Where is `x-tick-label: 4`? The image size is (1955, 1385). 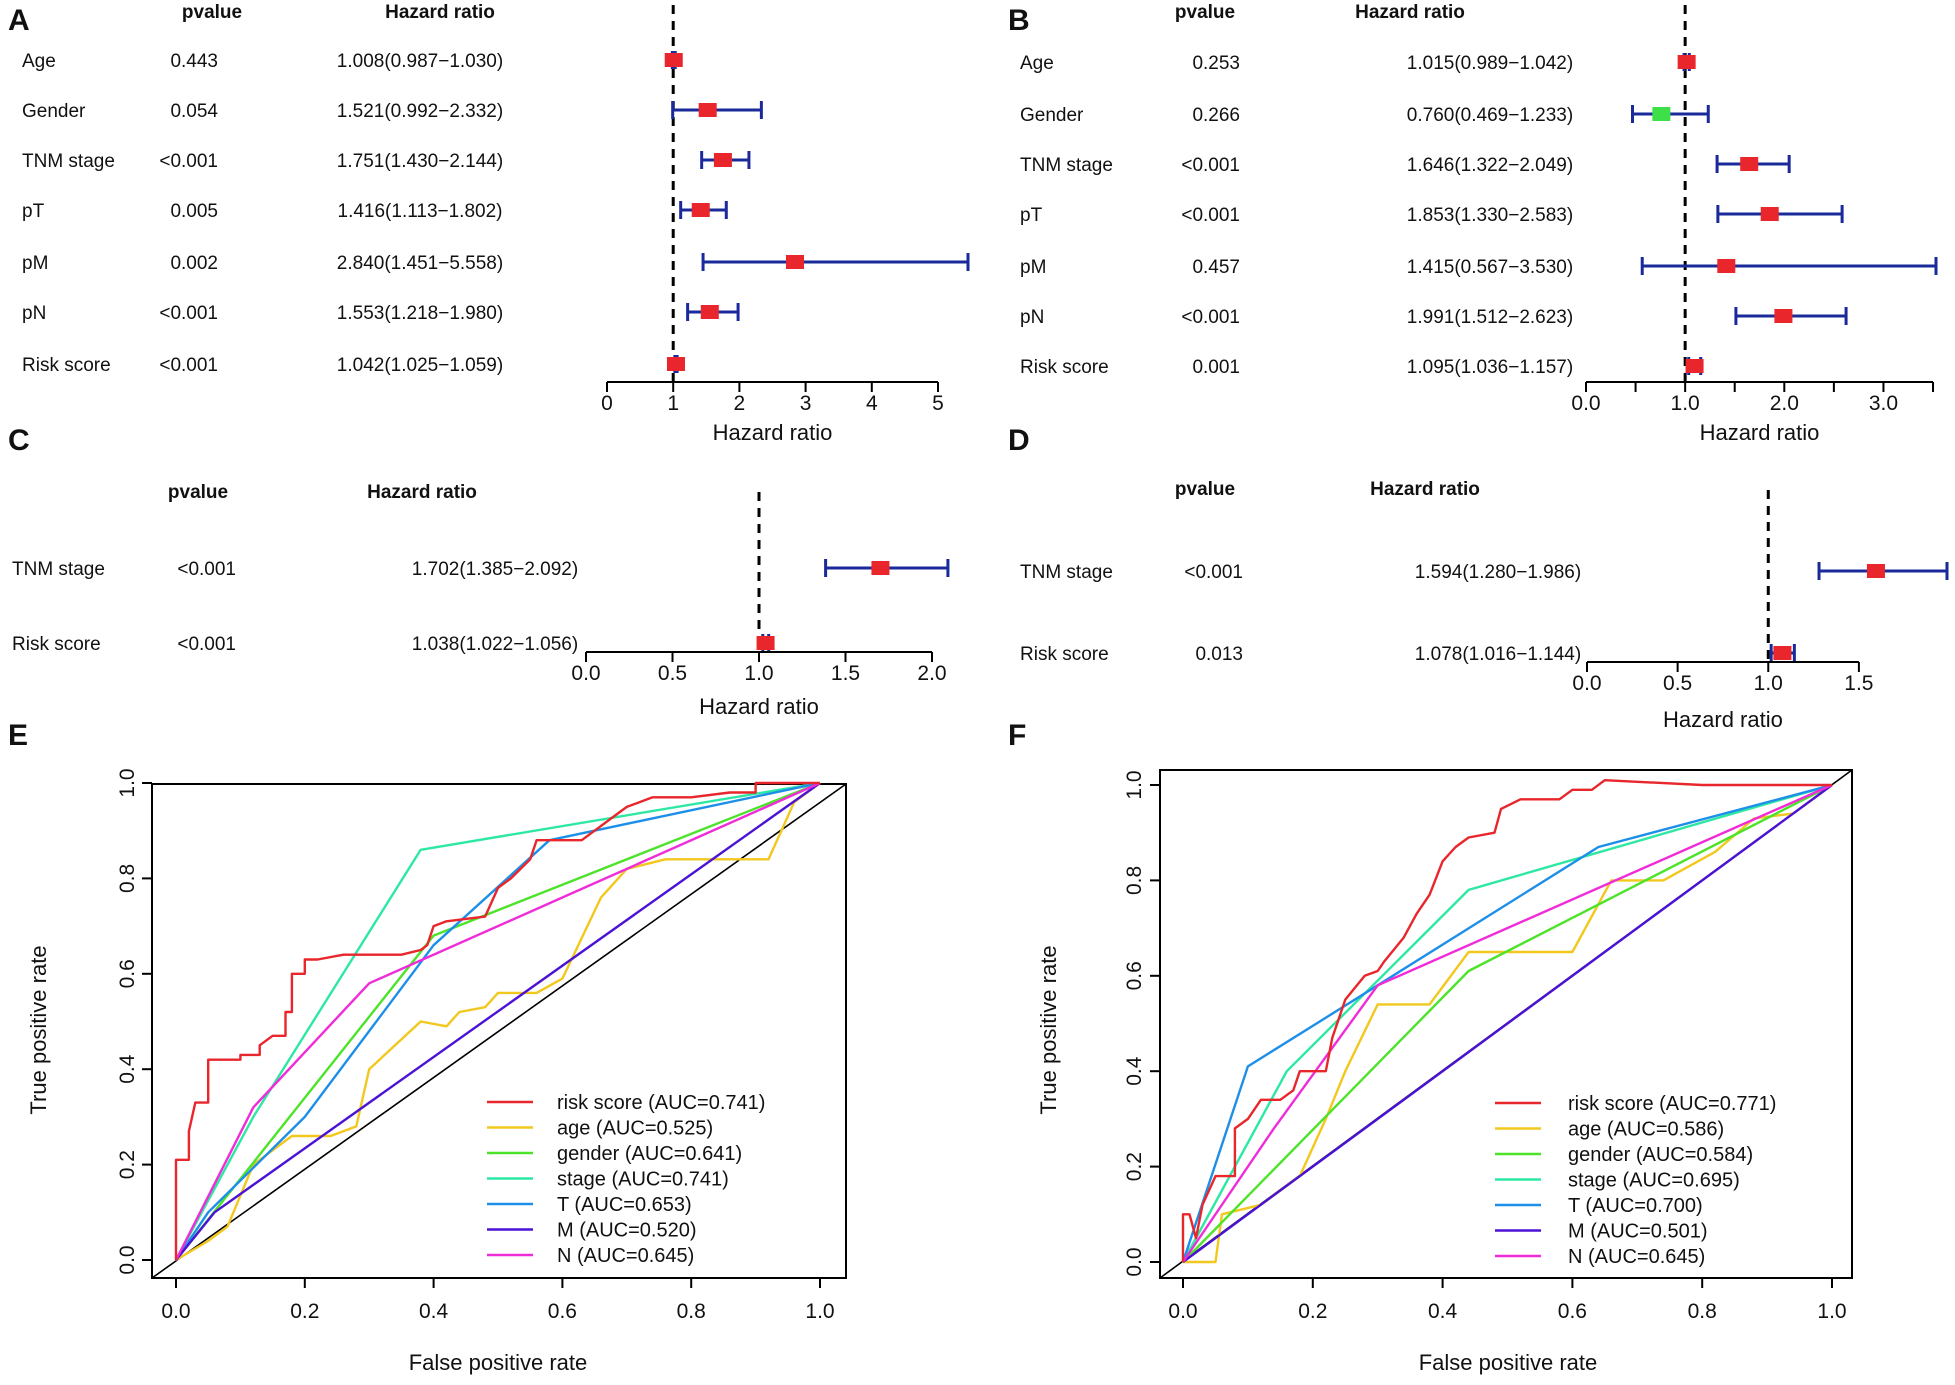 x-tick-label: 4 is located at coordinates (872, 403).